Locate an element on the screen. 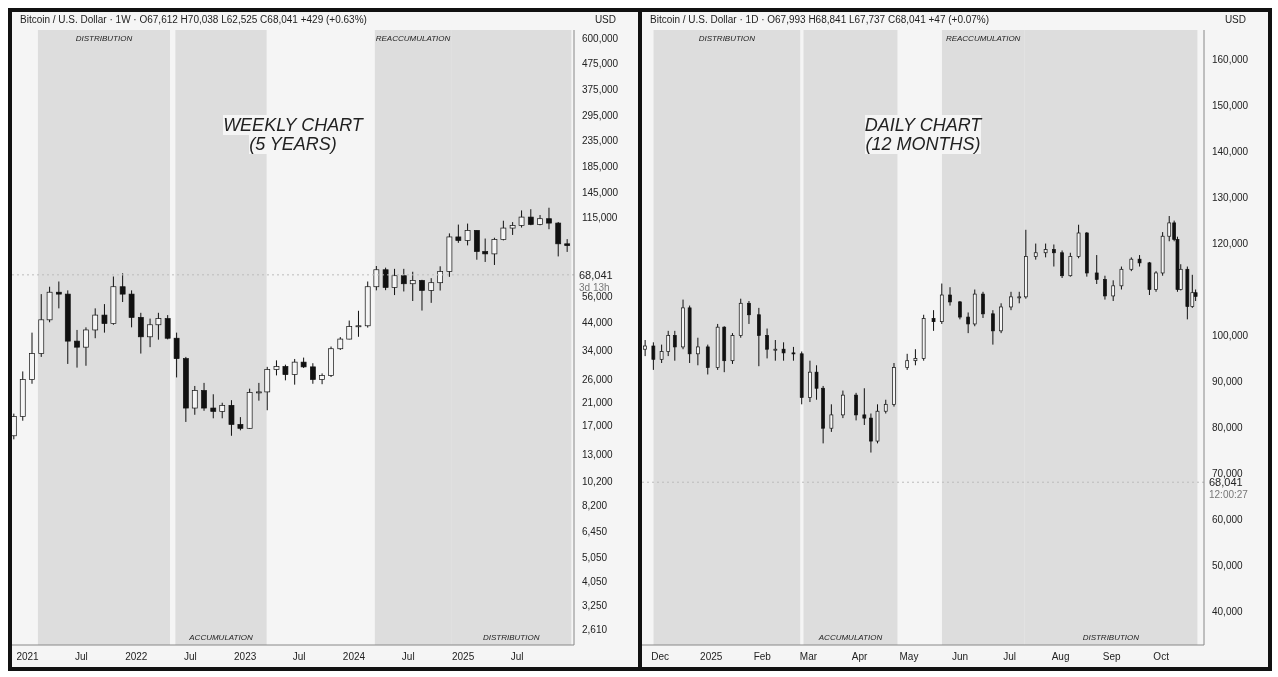 This screenshot has height=677, width=1278. x-tick-label: 2024 is located at coordinates (354, 657).